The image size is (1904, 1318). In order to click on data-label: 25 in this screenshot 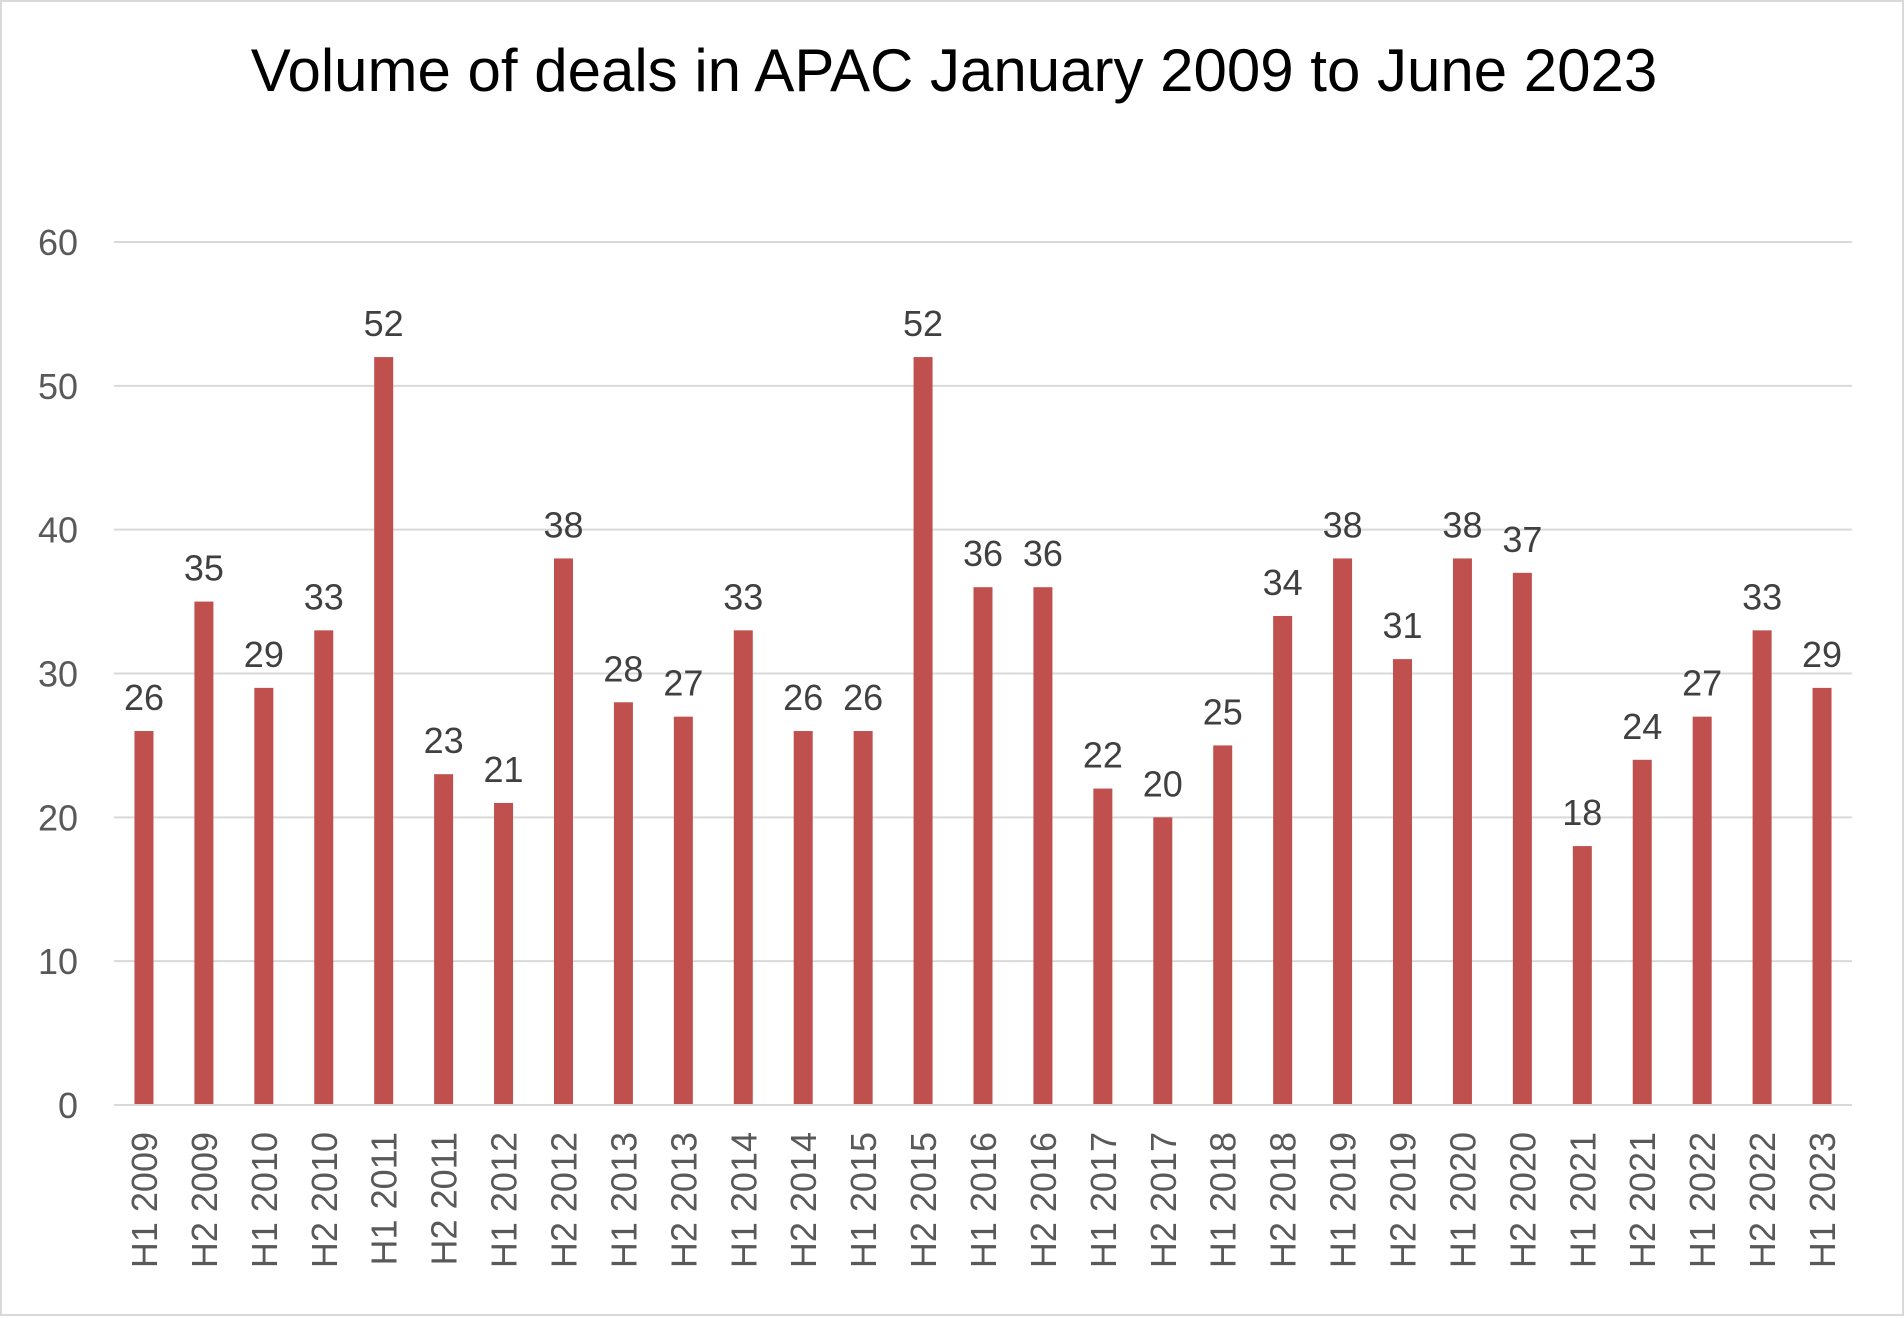, I will do `click(1223, 711)`.